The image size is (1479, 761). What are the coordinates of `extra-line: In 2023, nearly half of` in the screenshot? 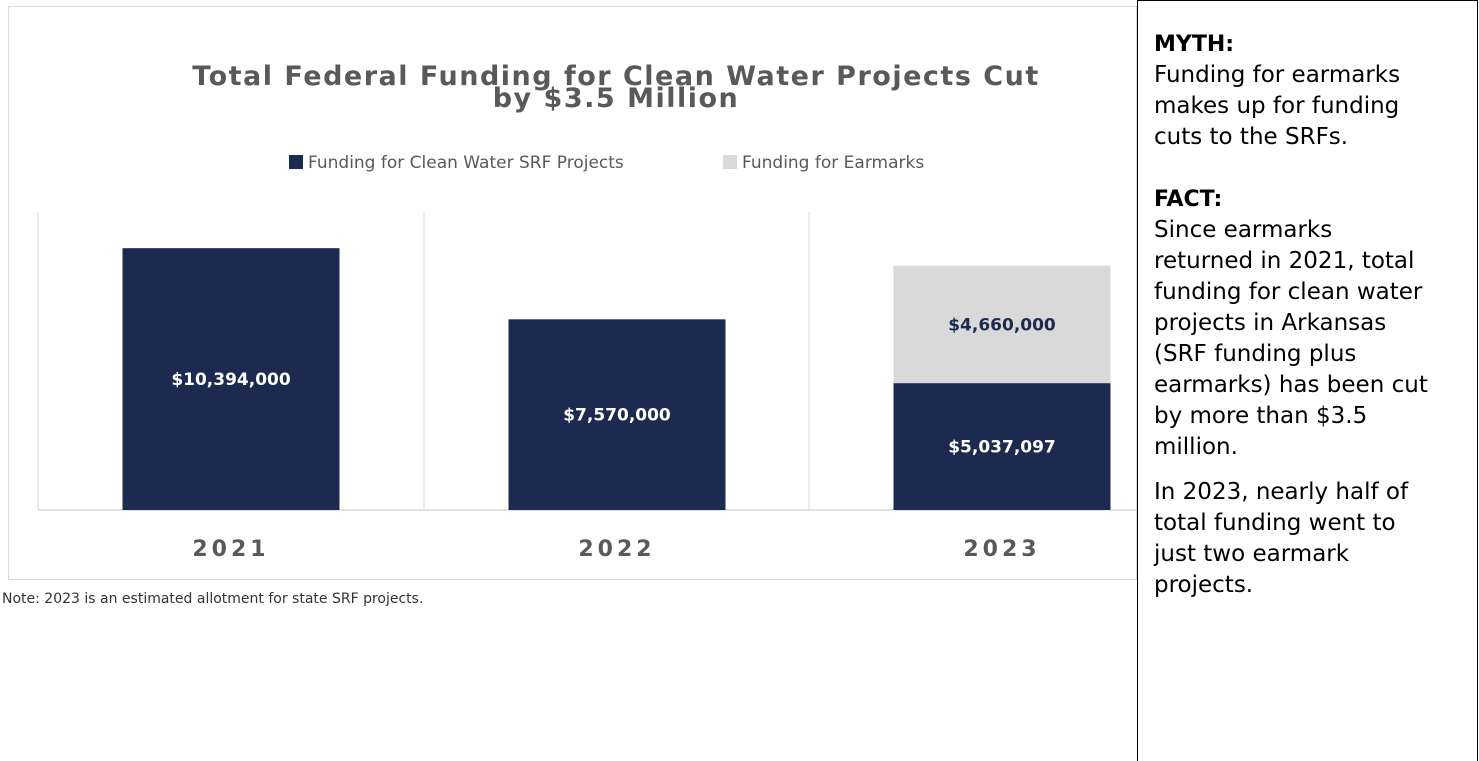 It's located at (1315, 492).